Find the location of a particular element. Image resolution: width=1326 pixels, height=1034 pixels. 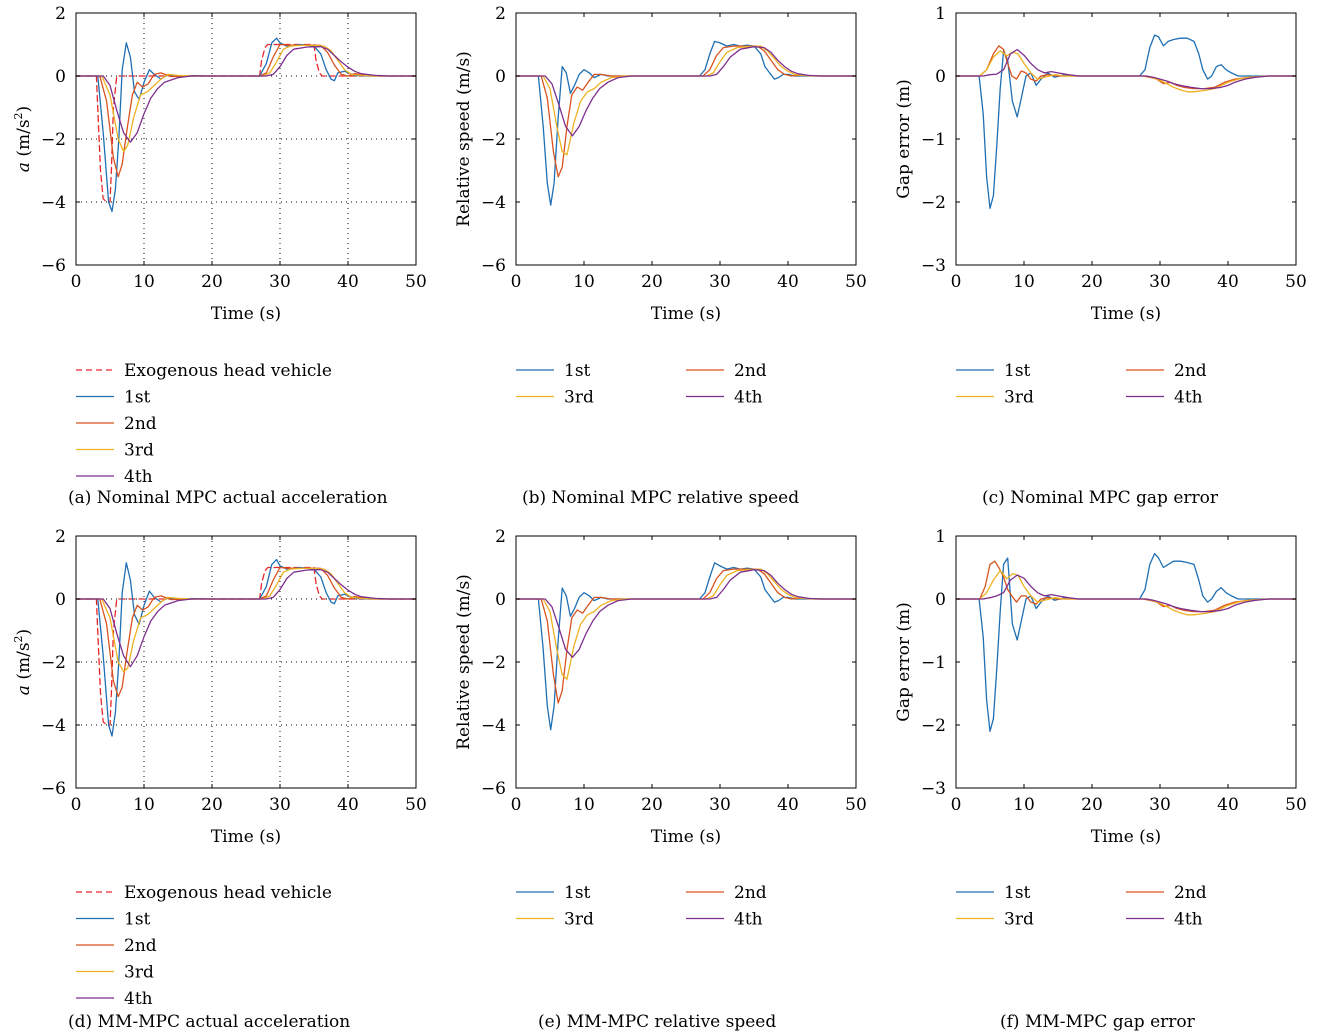

y-tick-label: −6 is located at coordinates (493, 266).